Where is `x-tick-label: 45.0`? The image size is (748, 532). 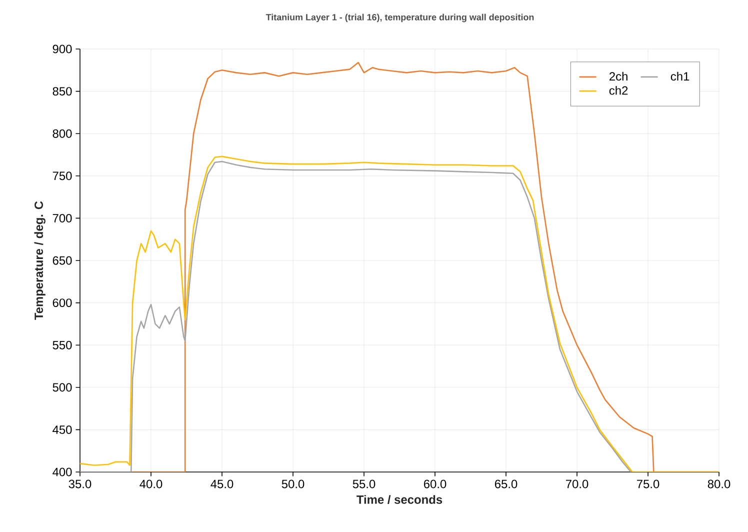 x-tick-label: 45.0 is located at coordinates (222, 484).